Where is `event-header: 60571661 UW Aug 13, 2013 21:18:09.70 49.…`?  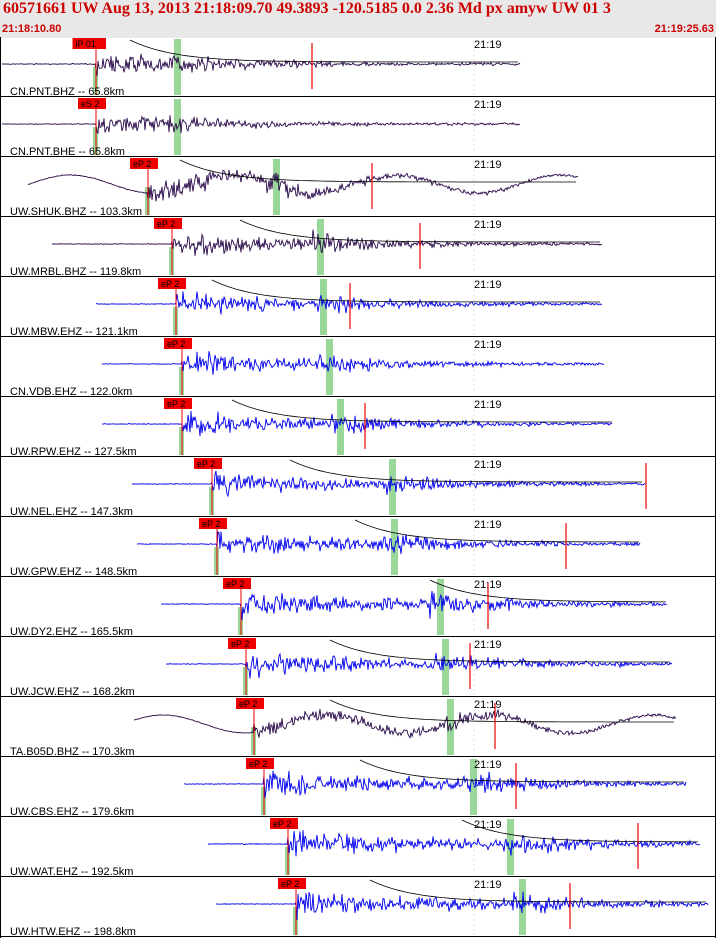
event-header: 60571661 UW Aug 13, 2013 21:18:09.70 49.… is located at coordinates (358, 19).